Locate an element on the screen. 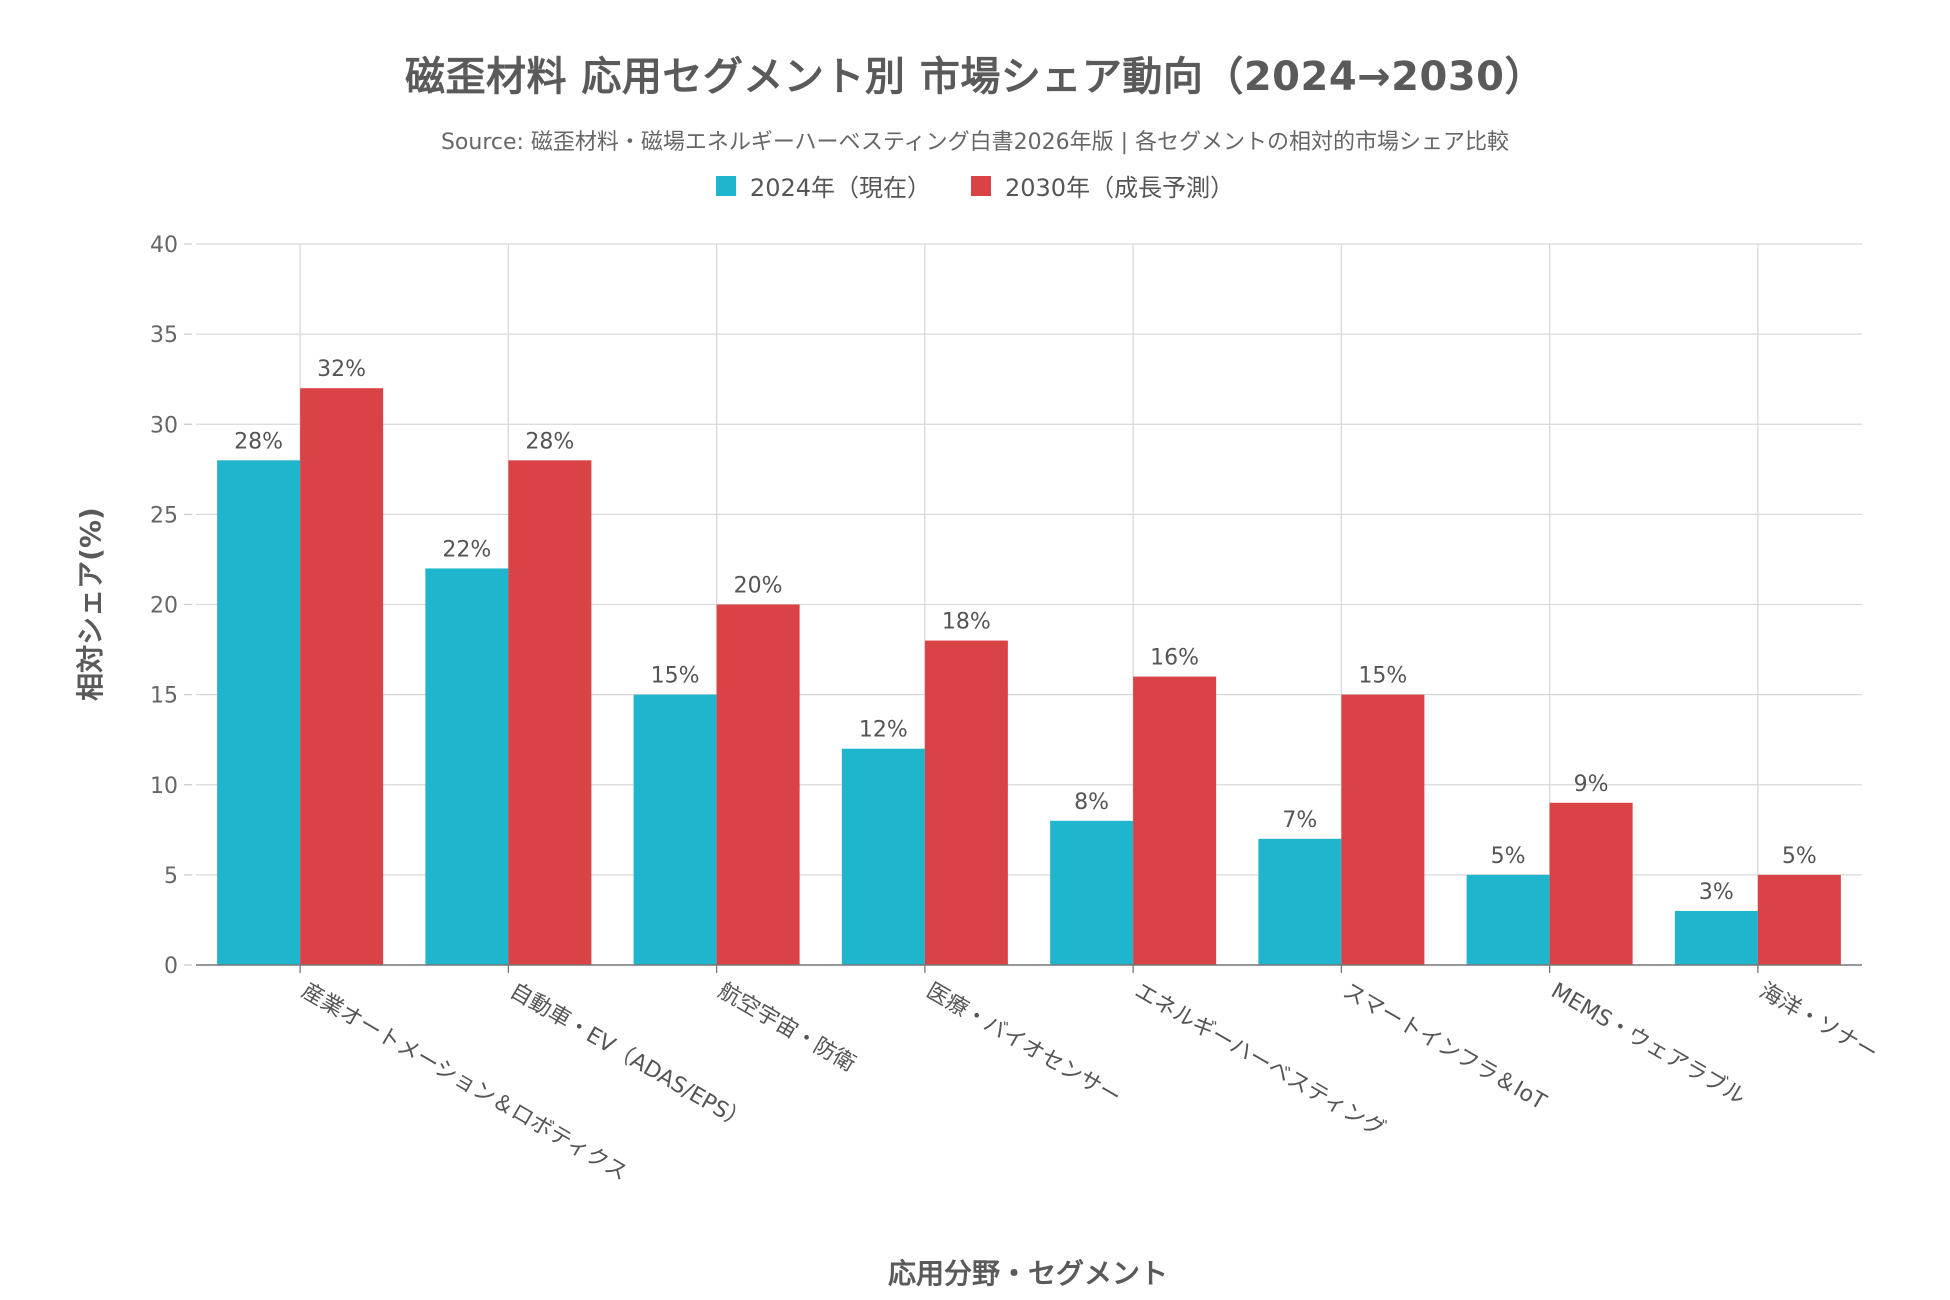 The image size is (1950, 1300). x-tick-label: 海洋・ソナー is located at coordinates (1818, 1023).